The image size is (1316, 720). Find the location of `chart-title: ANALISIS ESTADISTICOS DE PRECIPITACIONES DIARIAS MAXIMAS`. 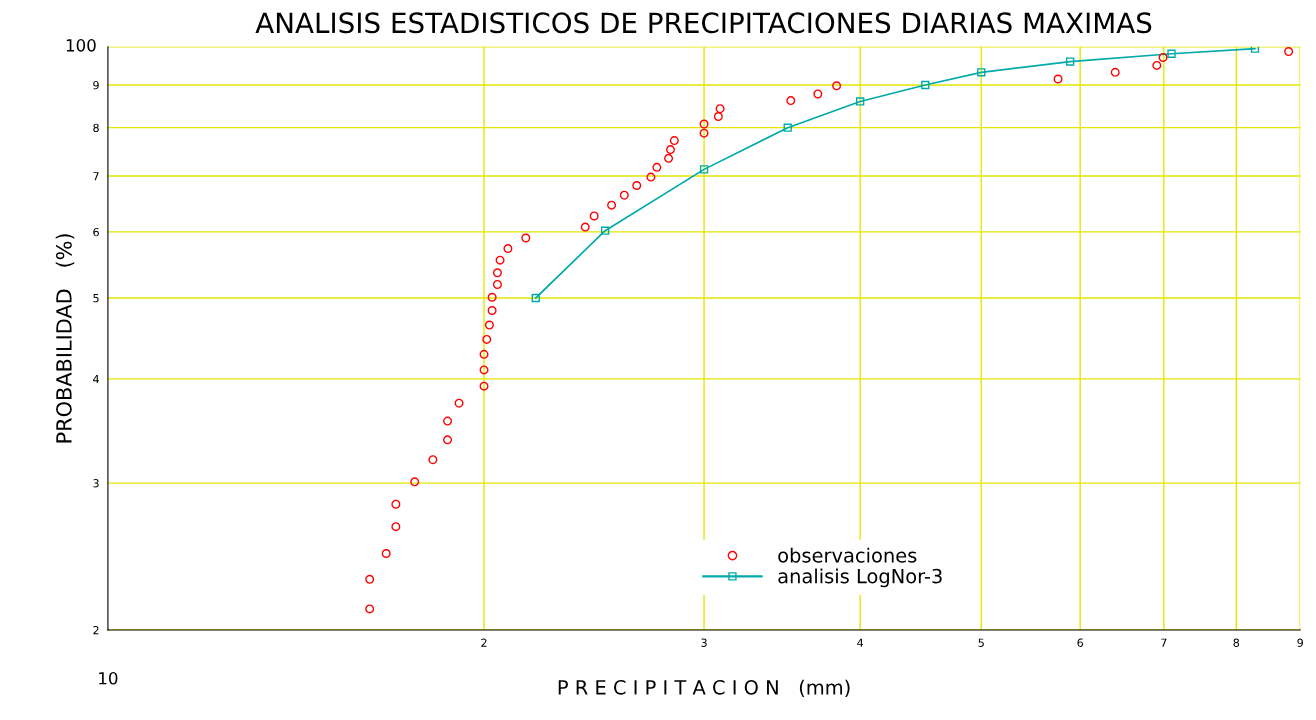

chart-title: ANALISIS ESTADISTICOS DE PRECIPITACIONES DIARIAS MAXIMAS is located at coordinates (703, 23).